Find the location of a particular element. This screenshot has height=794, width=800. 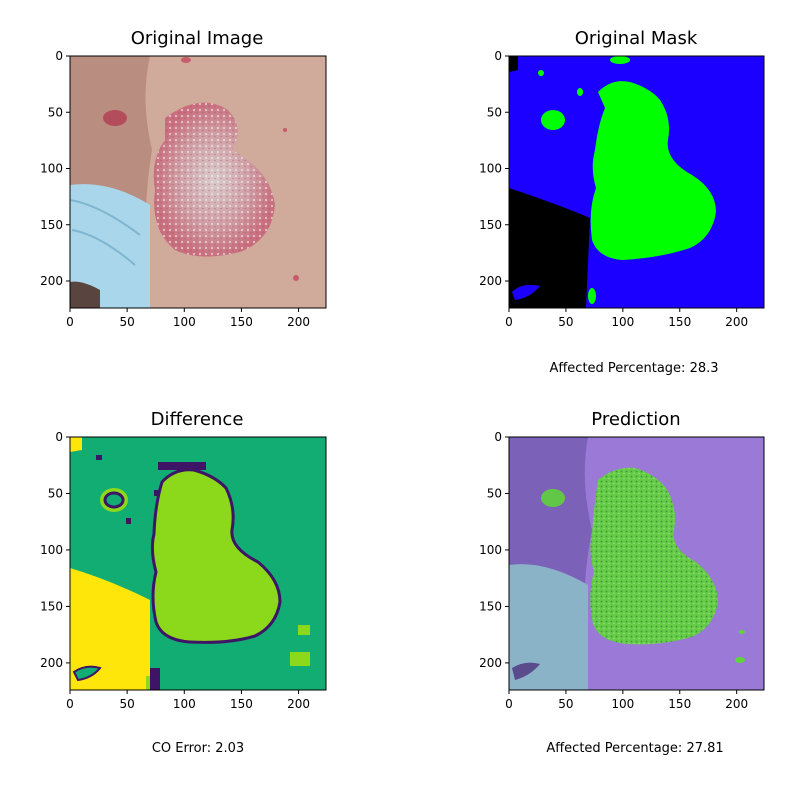

panel-prediction: 0 50 100 150 200 0 50 100 150 200 is located at coordinates (622, 570).